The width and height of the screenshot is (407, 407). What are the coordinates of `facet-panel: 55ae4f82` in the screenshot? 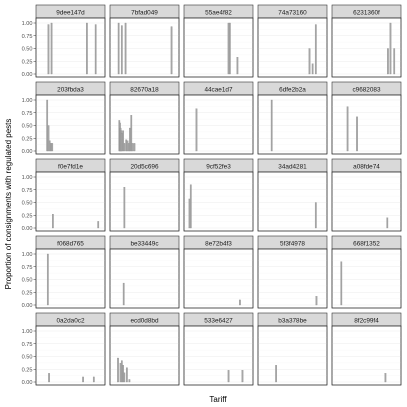 It's located at (218, 41).